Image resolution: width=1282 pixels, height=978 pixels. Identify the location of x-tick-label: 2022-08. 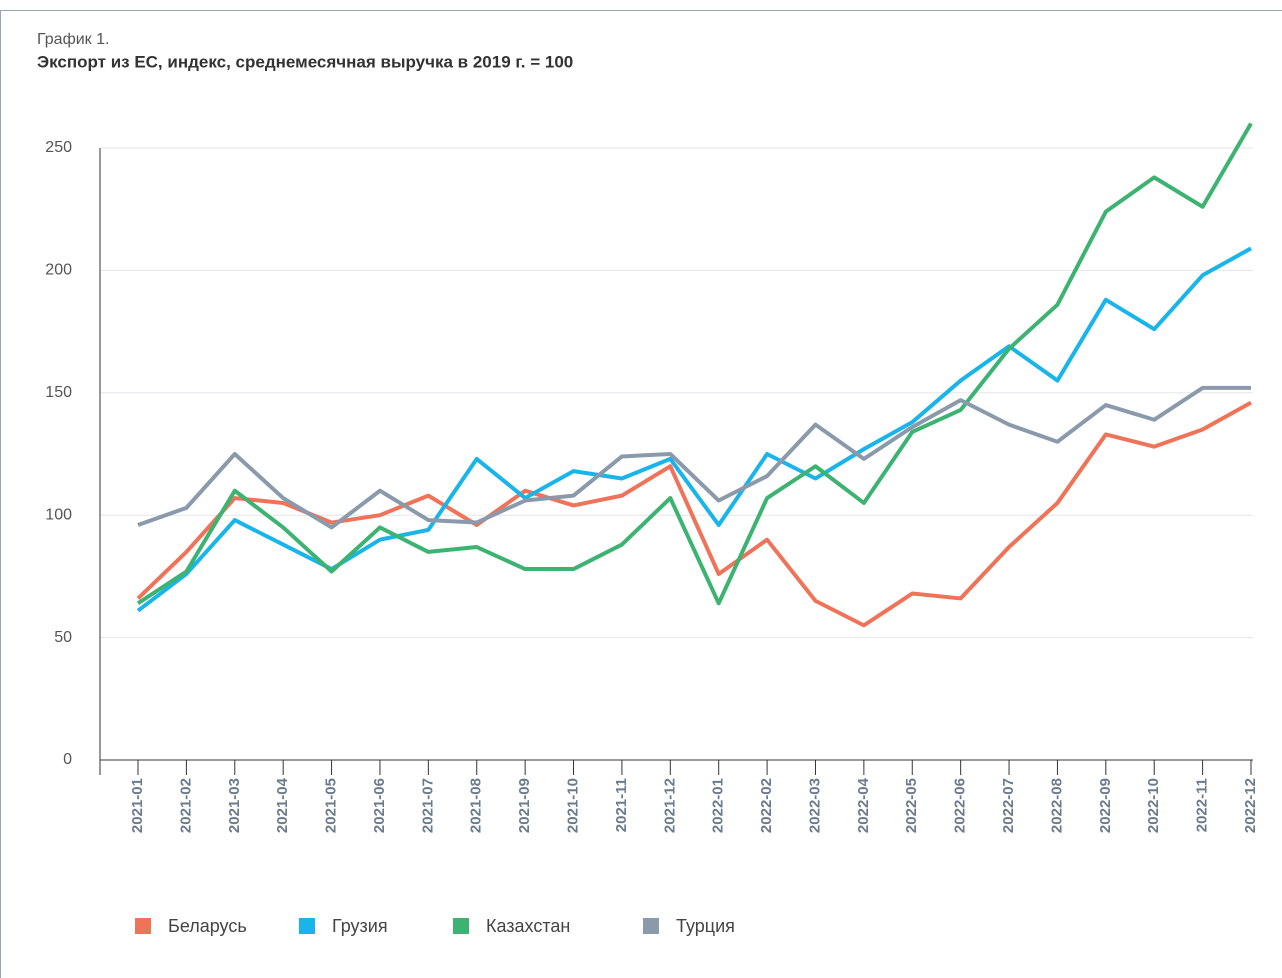
(1056, 805).